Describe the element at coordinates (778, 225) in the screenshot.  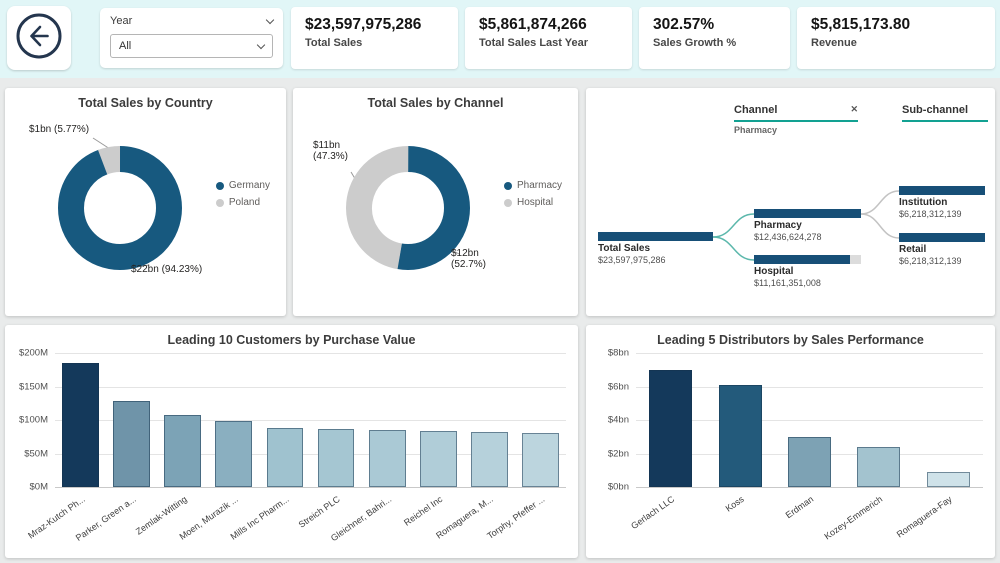
I see `tree-node-label: Pharmacy` at that location.